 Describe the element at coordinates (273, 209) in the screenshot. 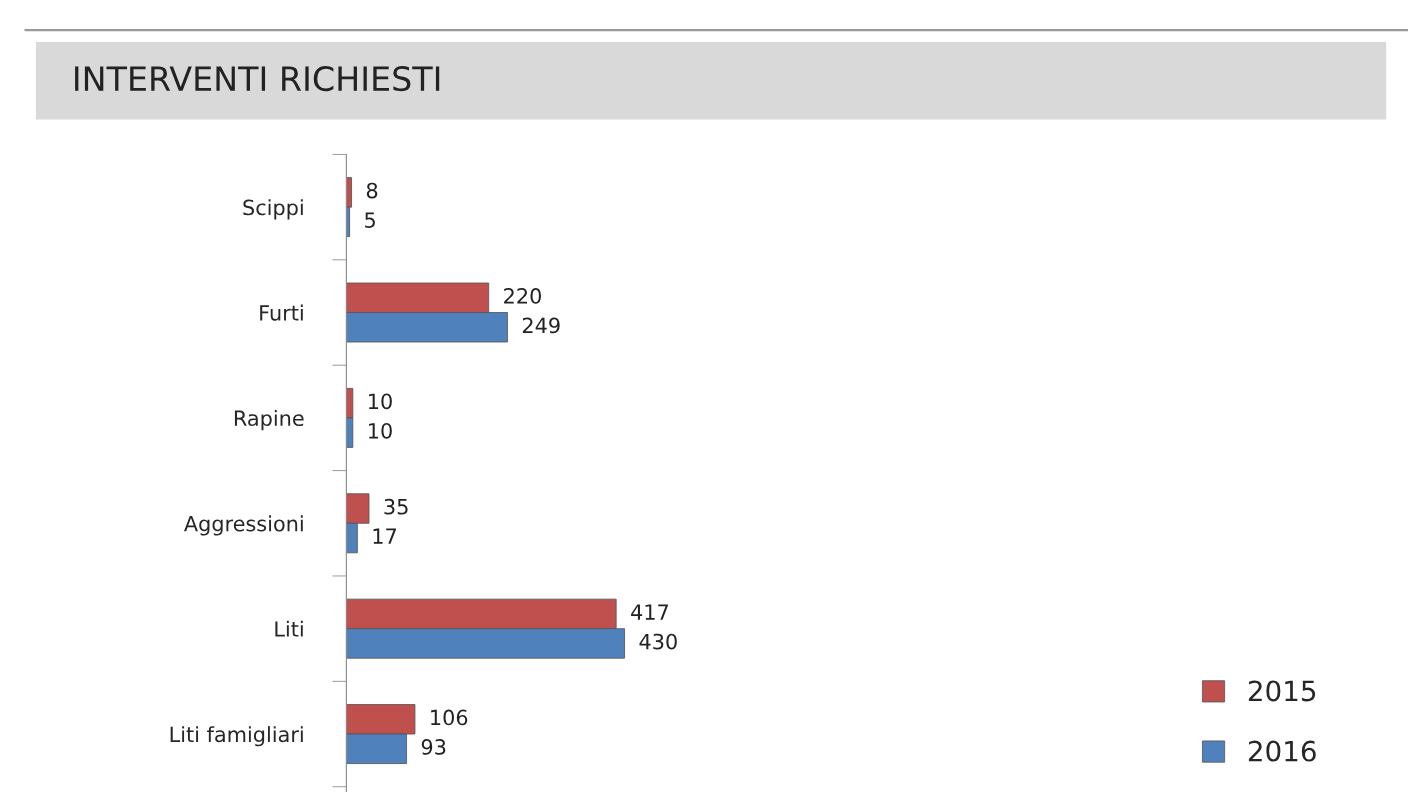

I see `y-tick-label: Scippi` at that location.